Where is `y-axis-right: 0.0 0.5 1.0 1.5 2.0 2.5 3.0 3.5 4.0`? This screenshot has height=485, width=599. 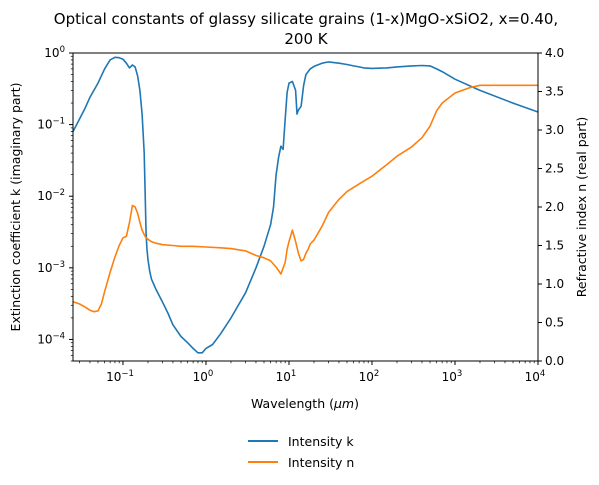 y-axis-right: 0.0 0.5 1.0 1.5 2.0 2.5 3.0 3.5 4.0 is located at coordinates (551, 207).